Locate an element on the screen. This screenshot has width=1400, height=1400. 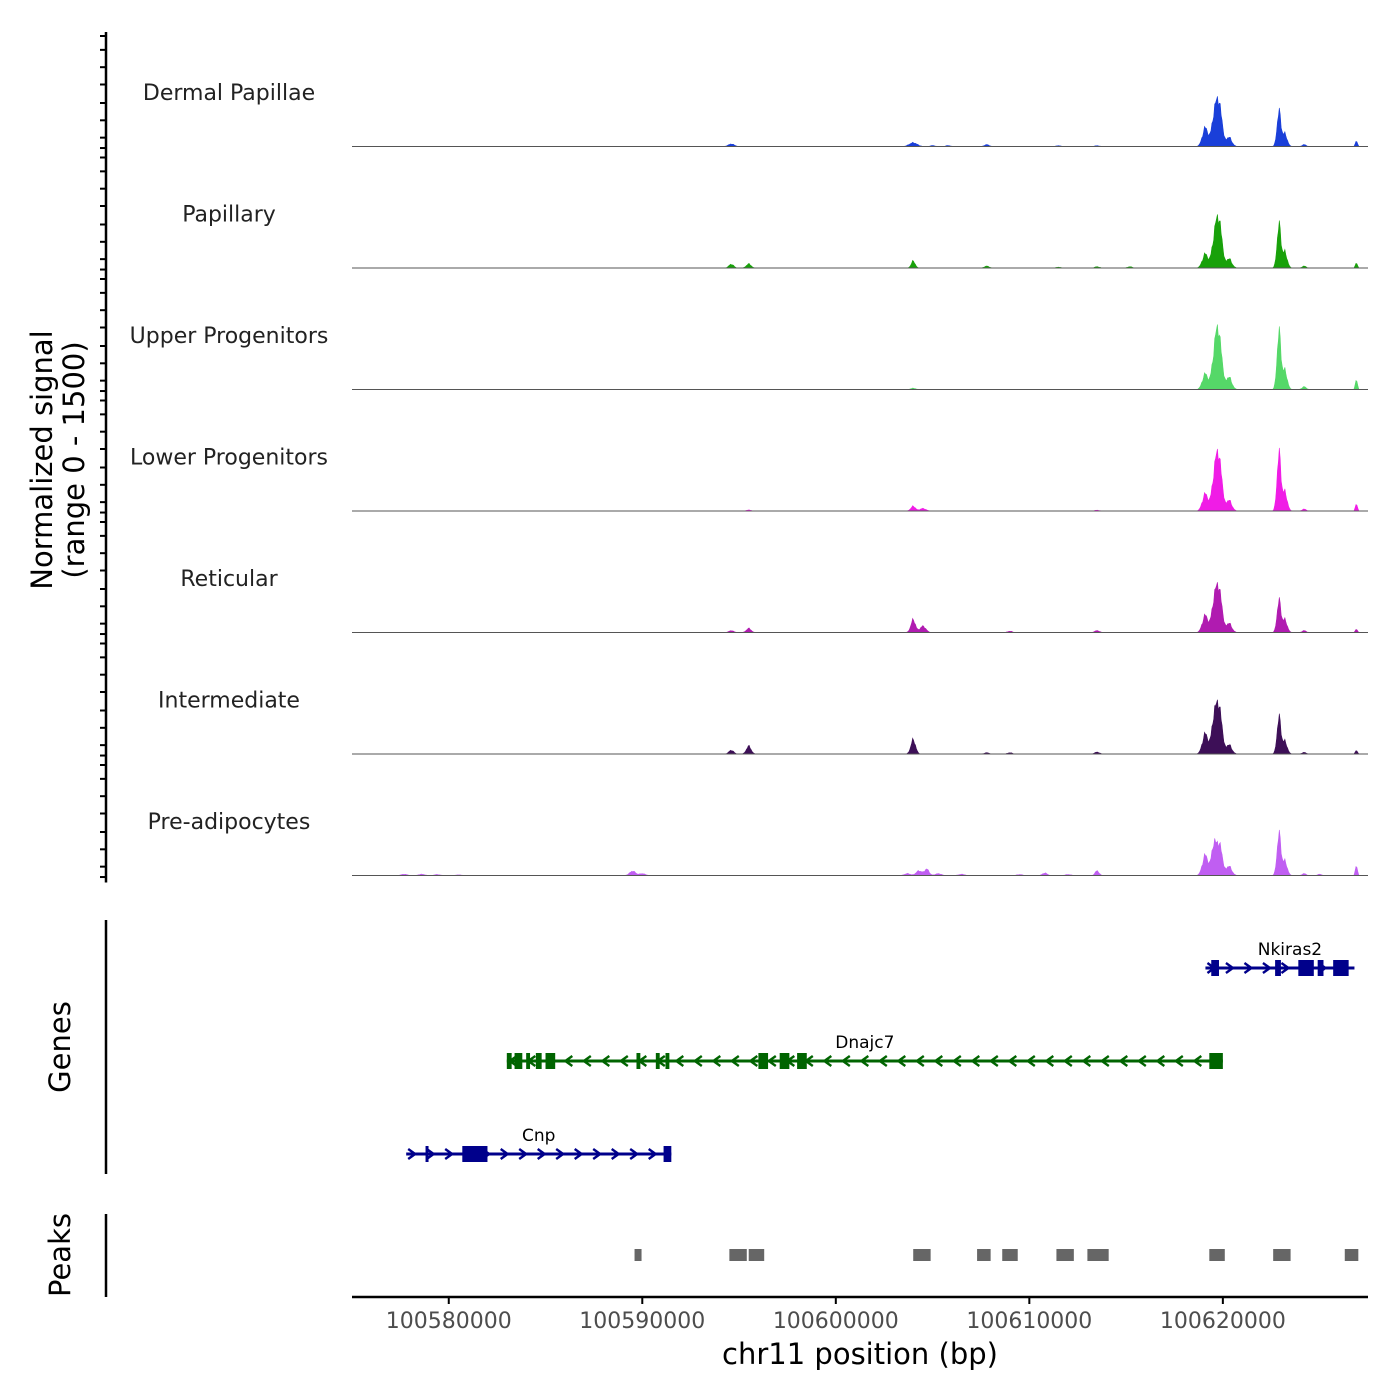
x-tick-label: 100620000 is located at coordinates (1223, 1321).